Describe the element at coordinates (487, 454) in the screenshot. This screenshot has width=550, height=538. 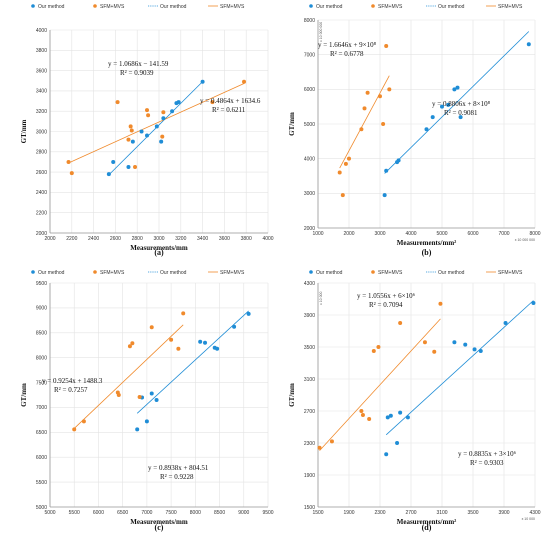
I see `trendline-equation: y = 0.8835x + 3×10⁶` at that location.